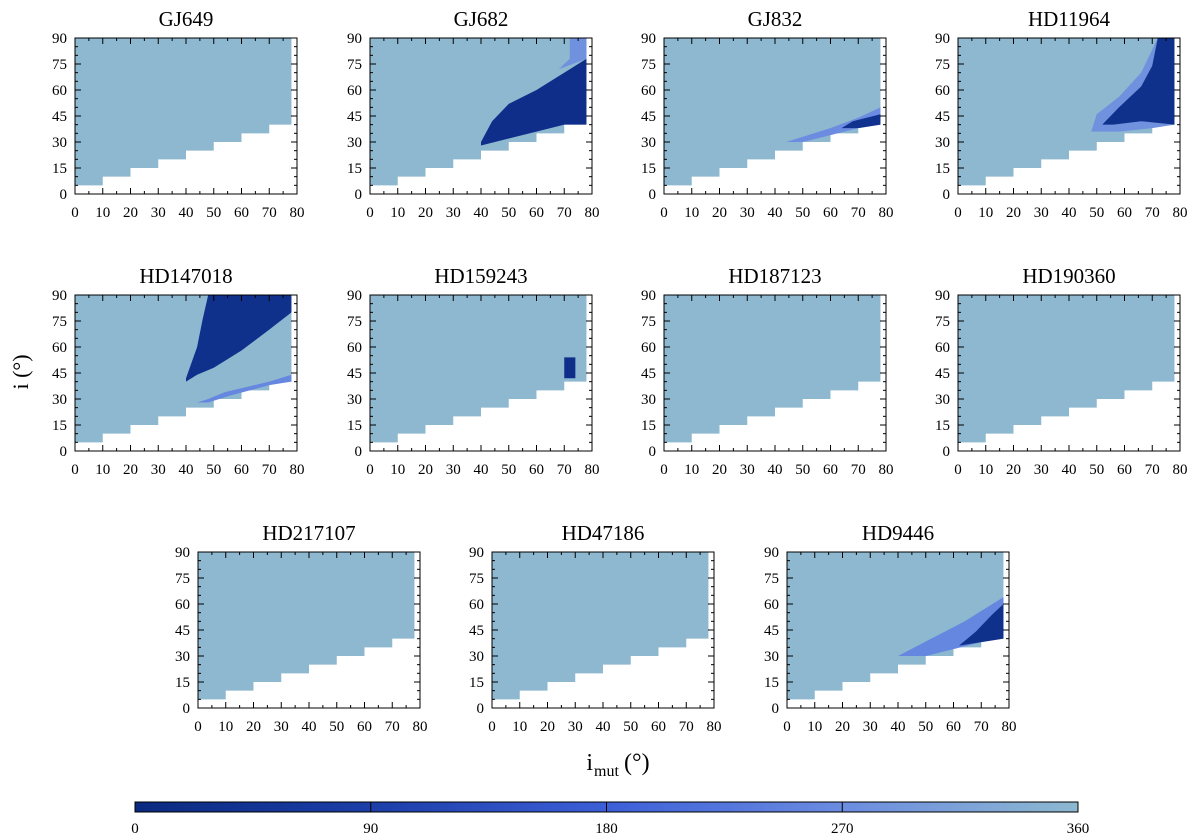 The image size is (1200, 834). I want to click on panel-hd217107: HD217107 0 10 20 30 40 50 60 70 80 0 15 30 45 60 75 90, so click(301, 628).